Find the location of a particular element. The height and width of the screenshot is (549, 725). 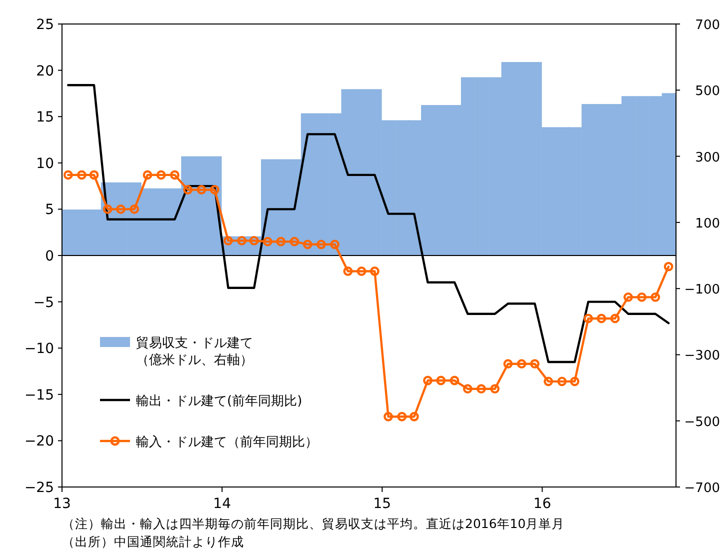

legend-label: 貿易収支・ドル建て（億米ドル、右軸） is located at coordinates (194, 352).